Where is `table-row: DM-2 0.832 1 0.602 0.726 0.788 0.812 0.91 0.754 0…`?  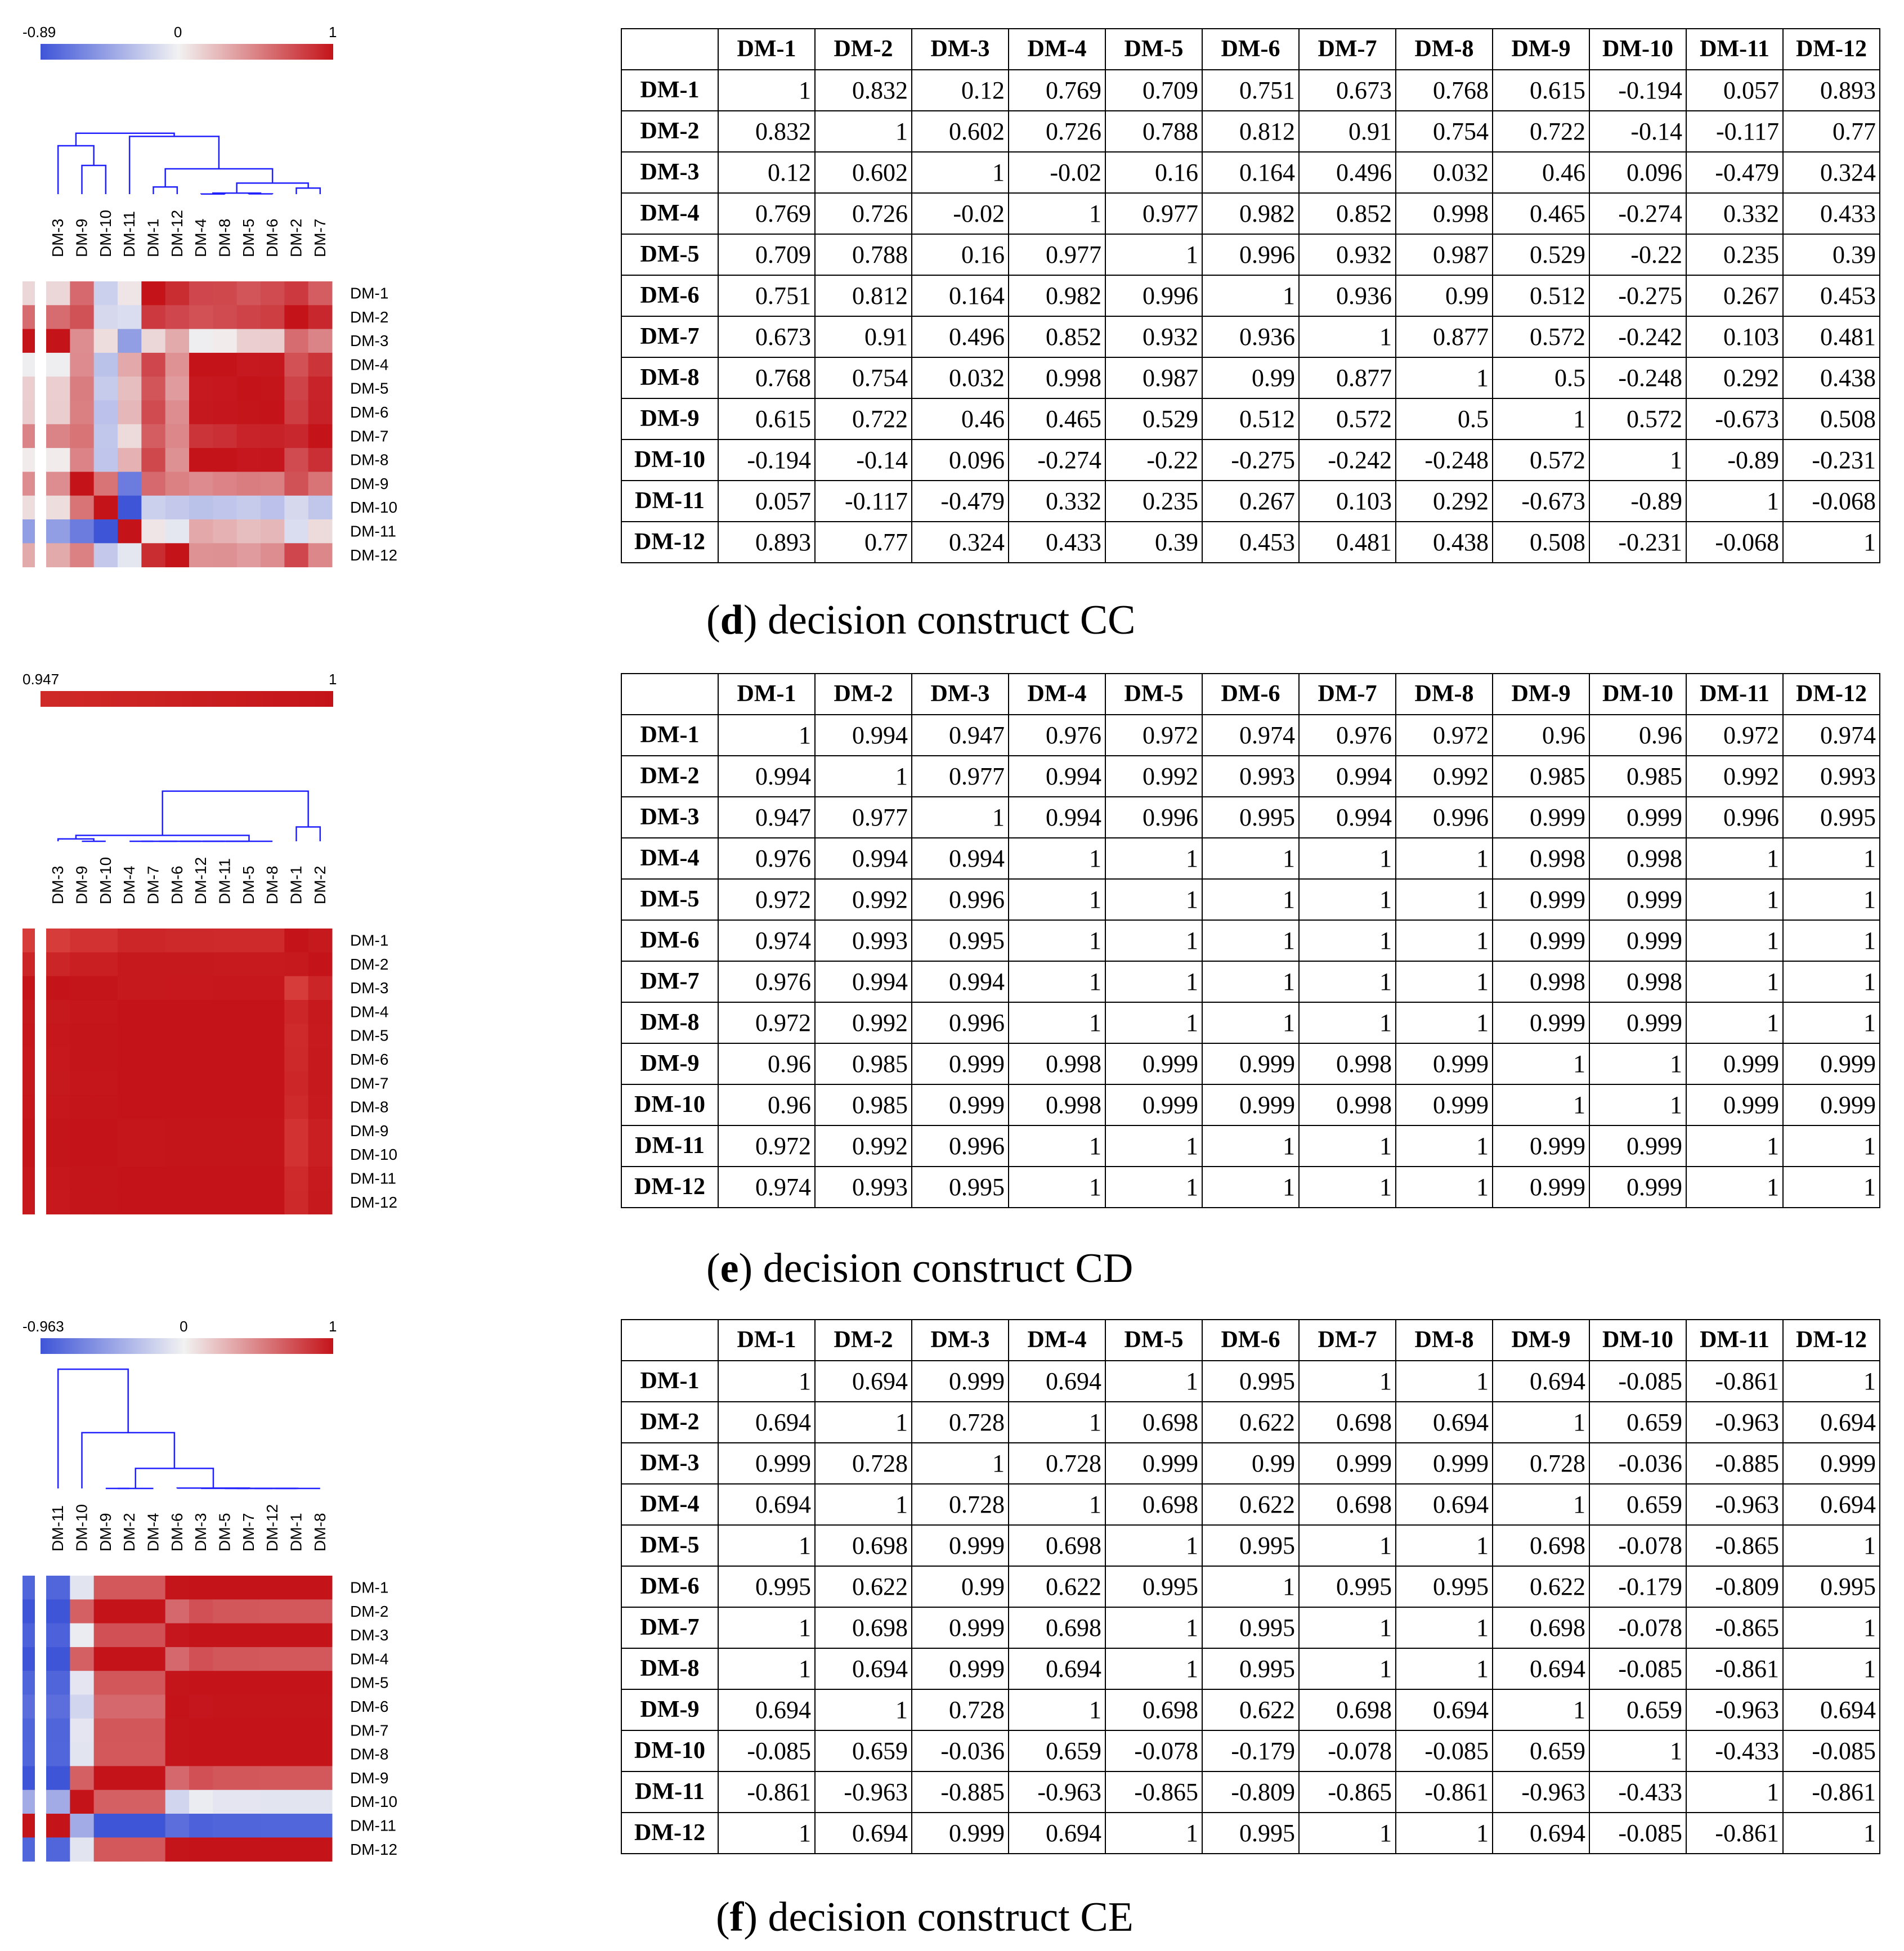
table-row: DM-2 0.832 1 0.602 0.726 0.788 0.812 0.91 0.754 0… is located at coordinates (1250, 131).